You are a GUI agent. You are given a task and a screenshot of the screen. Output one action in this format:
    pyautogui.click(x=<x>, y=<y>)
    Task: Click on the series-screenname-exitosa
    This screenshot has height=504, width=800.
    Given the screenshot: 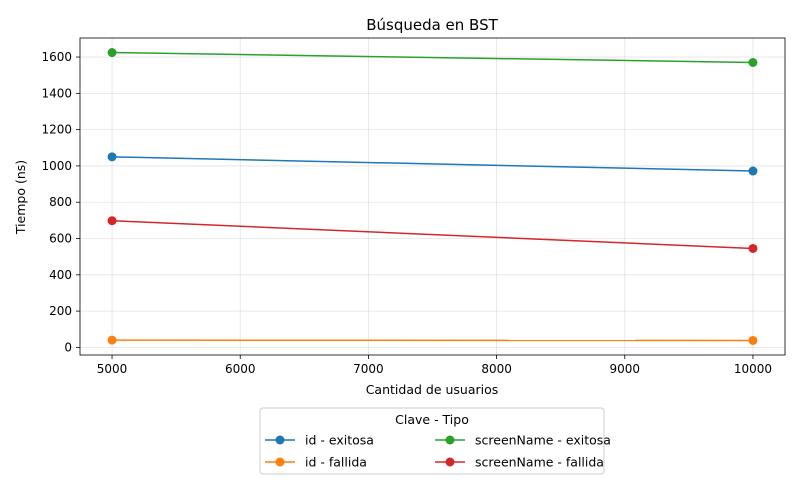 What is the action you would take?
    pyautogui.click(x=433, y=57)
    